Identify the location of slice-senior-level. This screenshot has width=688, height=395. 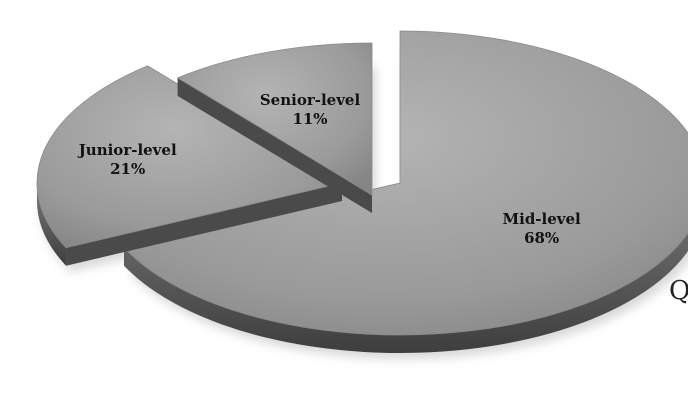
(274, 127).